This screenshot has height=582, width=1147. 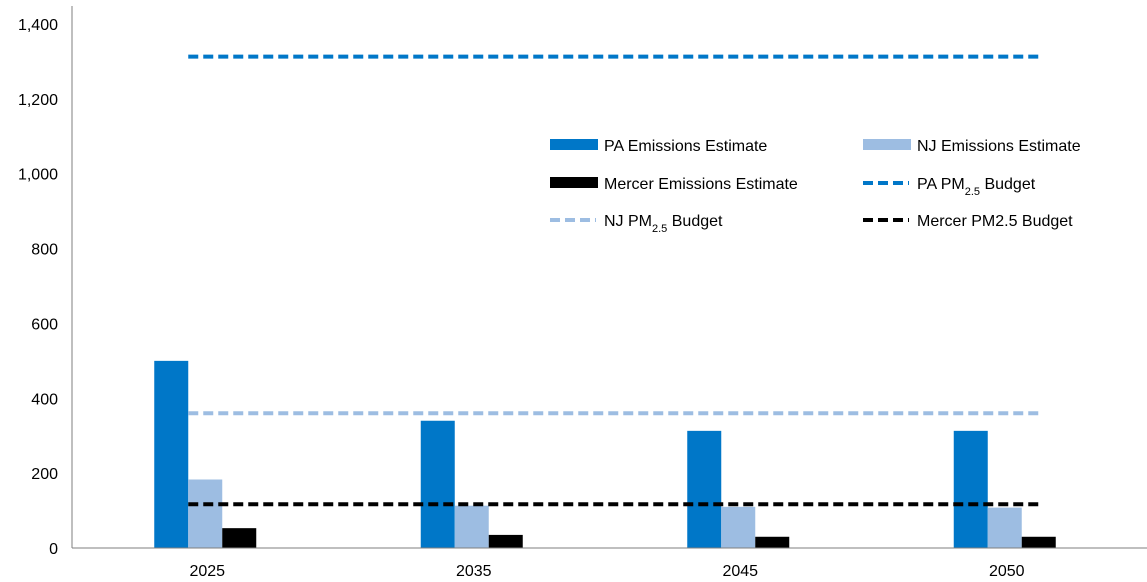 What do you see at coordinates (44, 250) in the screenshot?
I see `y-tick-label: 800` at bounding box center [44, 250].